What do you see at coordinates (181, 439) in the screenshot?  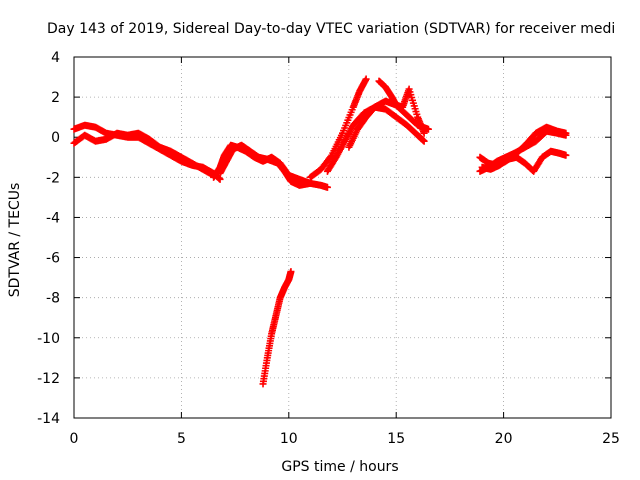 I see `x-tick-label: 5` at bounding box center [181, 439].